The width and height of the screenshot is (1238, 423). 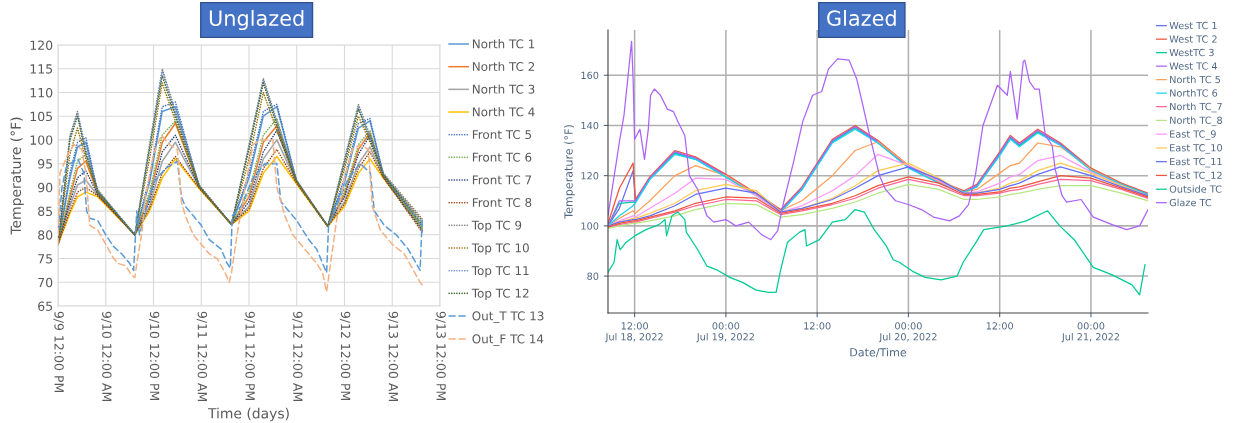 I want to click on legend-label: North TC 3, so click(x=503, y=89).